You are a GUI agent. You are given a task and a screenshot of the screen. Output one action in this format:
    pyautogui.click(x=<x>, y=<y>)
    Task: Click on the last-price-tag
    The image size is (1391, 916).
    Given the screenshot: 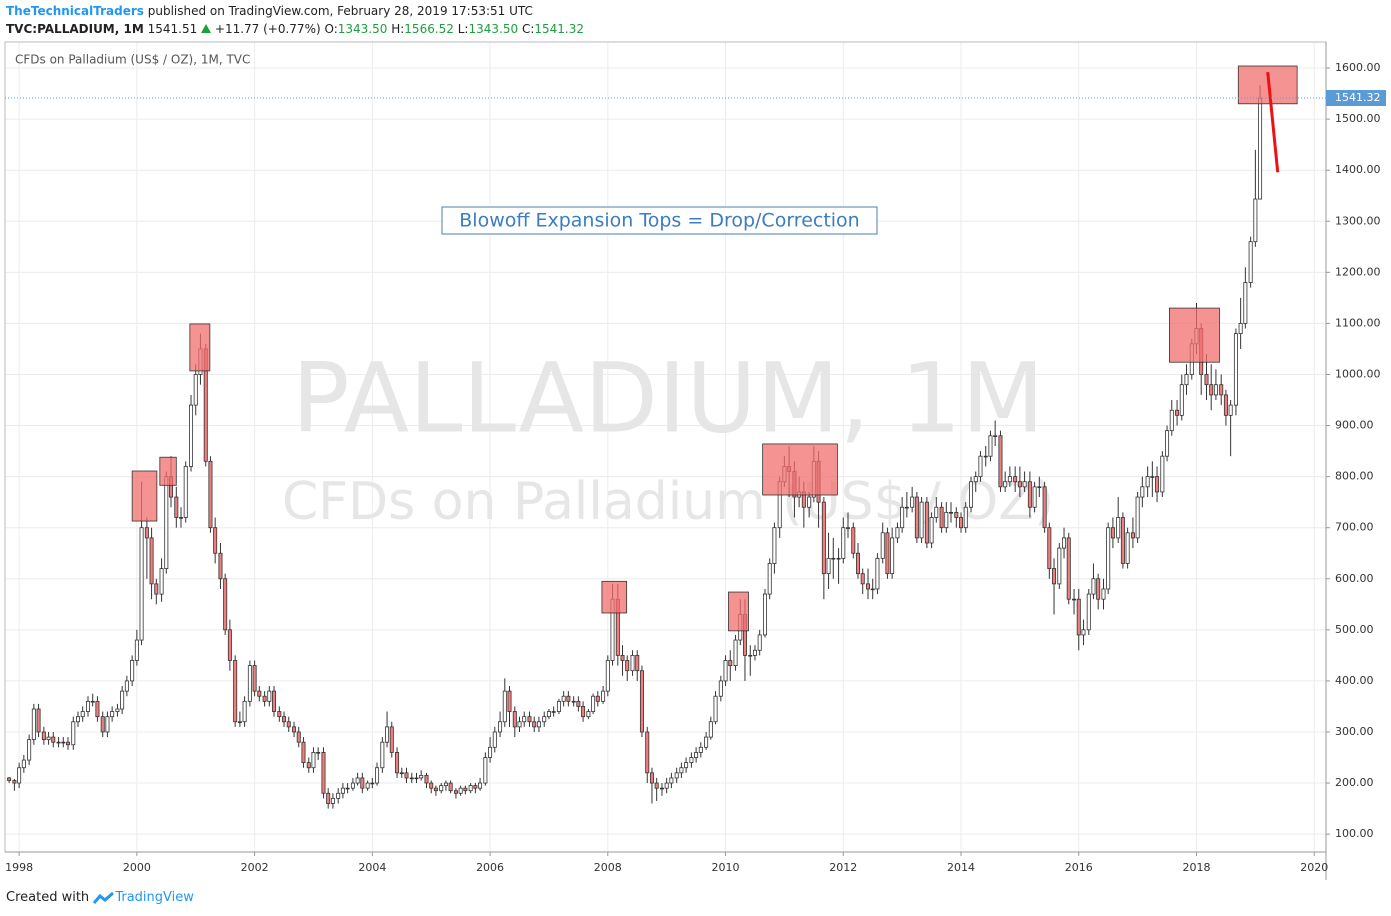 What is the action you would take?
    pyautogui.click(x=1356, y=98)
    